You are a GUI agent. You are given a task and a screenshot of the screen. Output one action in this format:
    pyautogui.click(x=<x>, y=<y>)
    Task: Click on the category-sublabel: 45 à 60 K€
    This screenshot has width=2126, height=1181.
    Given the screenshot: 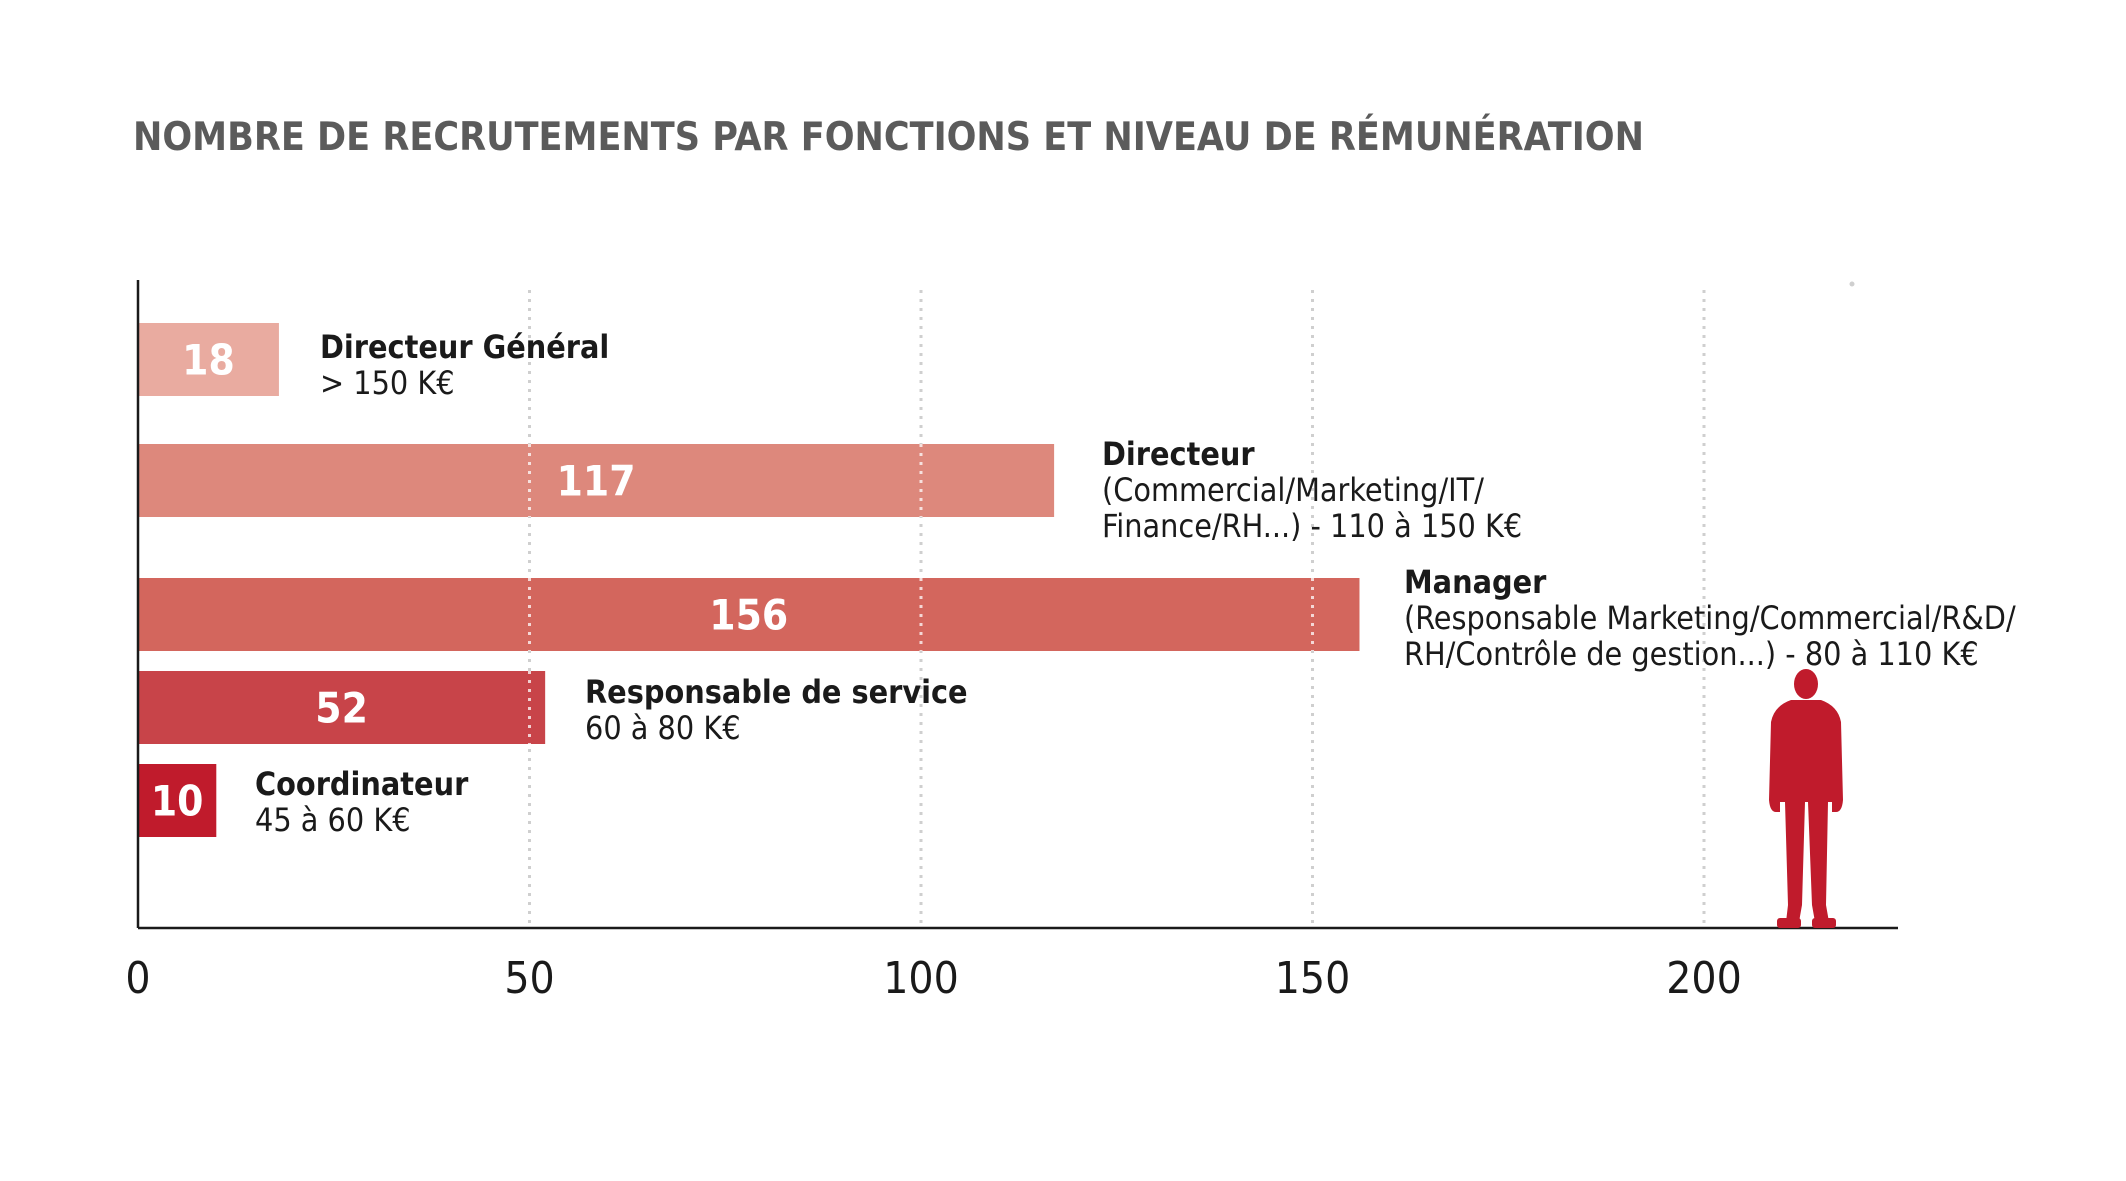 What is the action you would take?
    pyautogui.click(x=333, y=820)
    